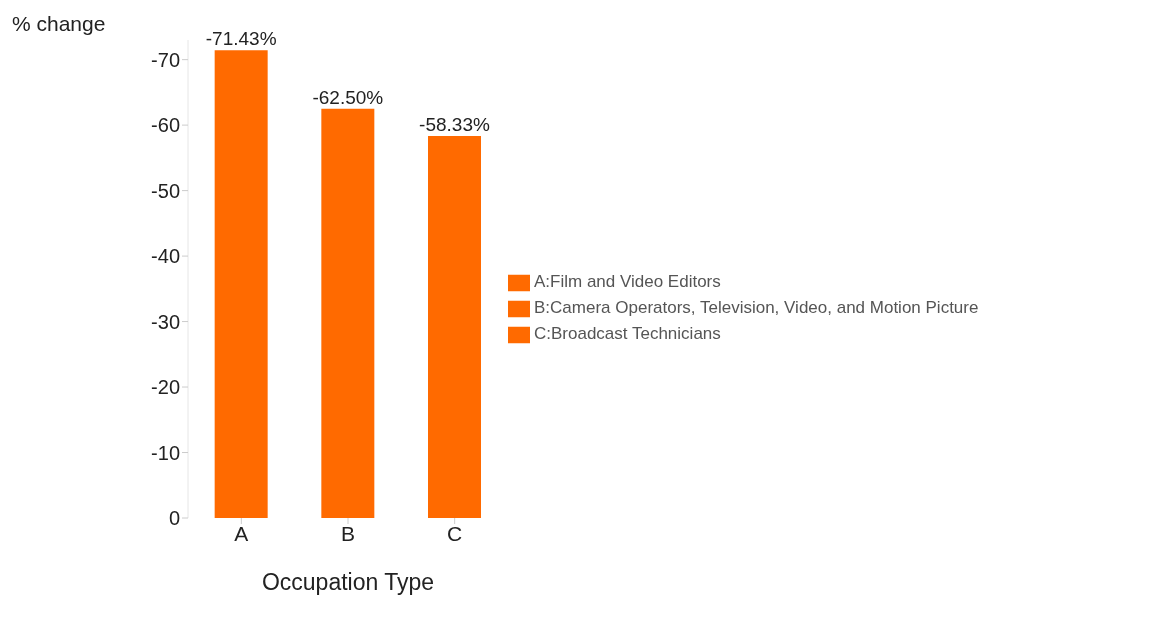  I want to click on y-tick-label: -60, so click(165, 125).